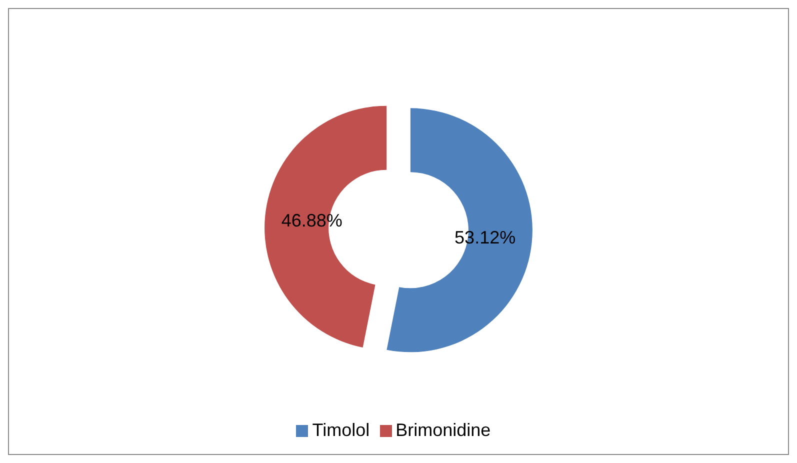 The height and width of the screenshot is (463, 797). What do you see at coordinates (341, 430) in the screenshot?
I see `legend-label: Timolol` at bounding box center [341, 430].